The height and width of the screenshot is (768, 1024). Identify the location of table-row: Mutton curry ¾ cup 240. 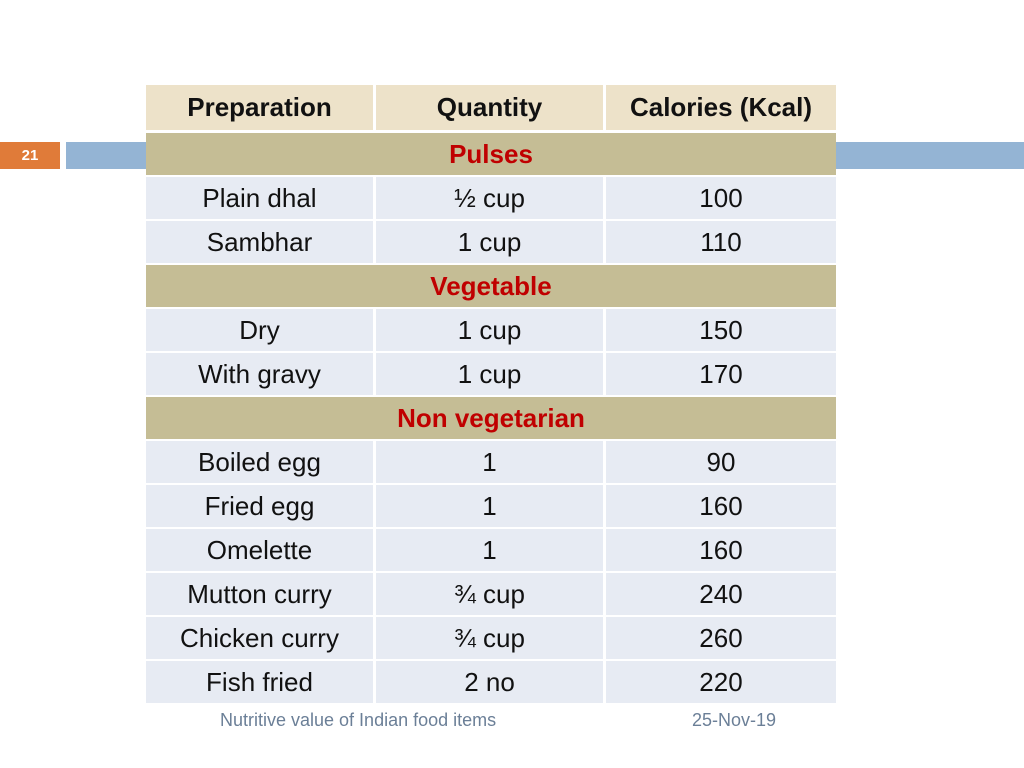
(491, 595).